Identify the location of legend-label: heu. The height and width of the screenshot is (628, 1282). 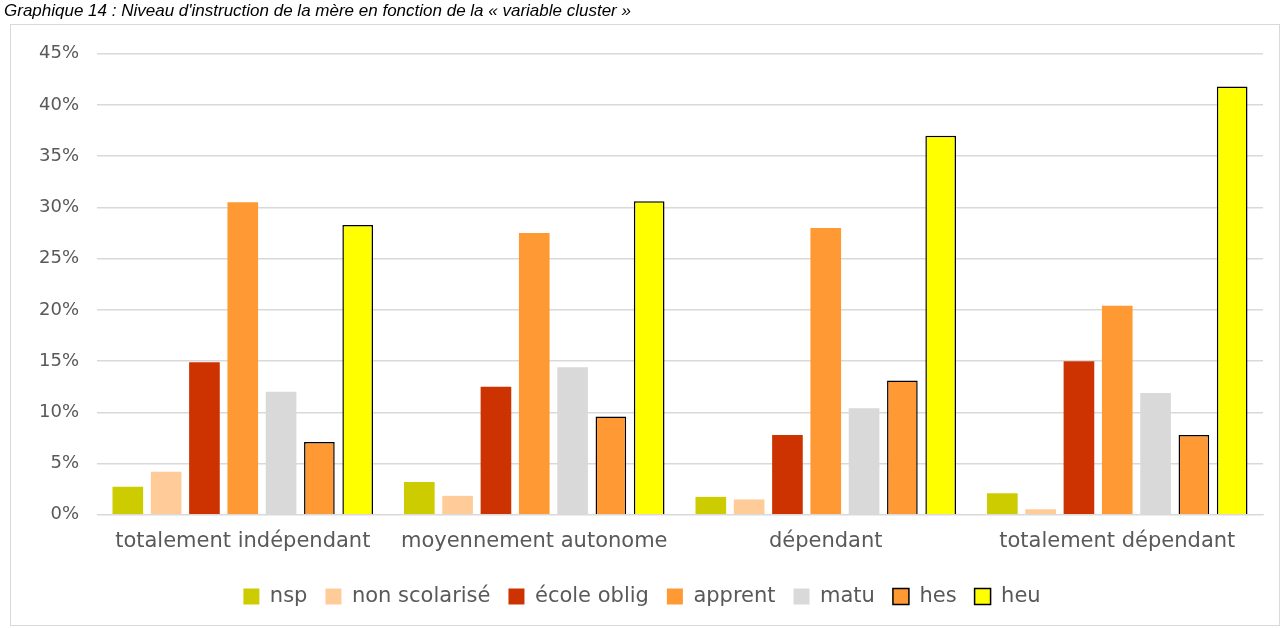
(1021, 594).